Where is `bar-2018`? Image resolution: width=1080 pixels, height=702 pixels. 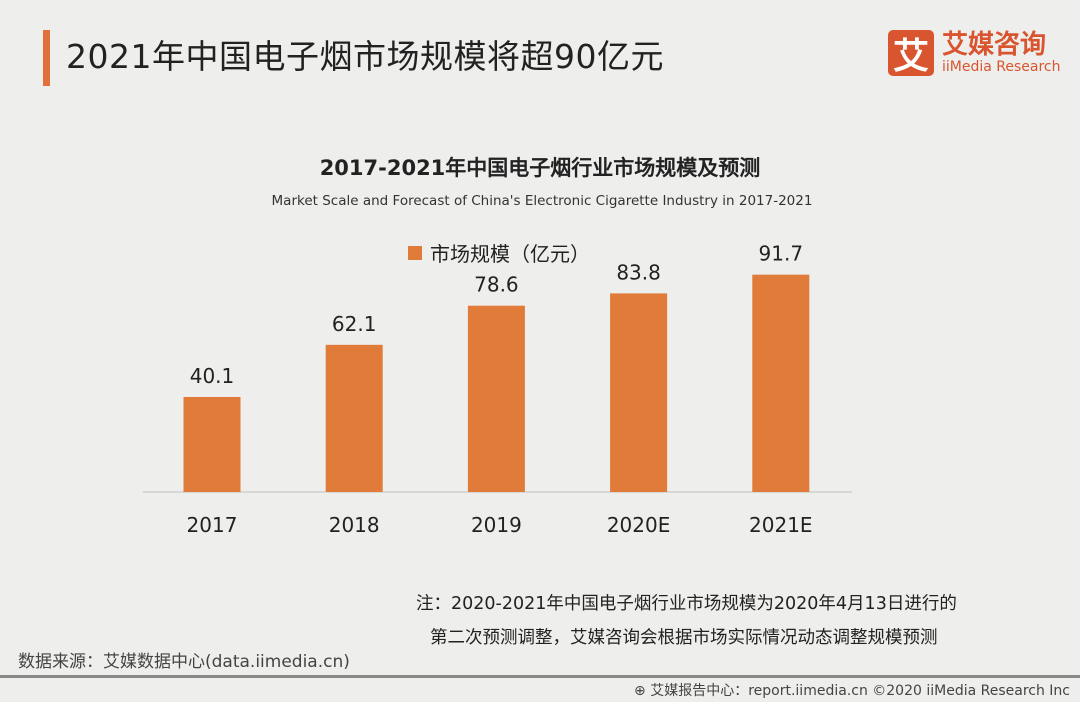
bar-2018 is located at coordinates (354, 418).